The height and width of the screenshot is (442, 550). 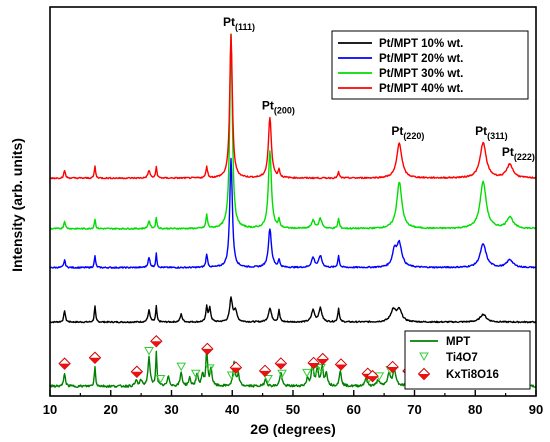 What do you see at coordinates (421, 89) in the screenshot?
I see `legend-top-label-4: Pt/MPT 40% wt.` at bounding box center [421, 89].